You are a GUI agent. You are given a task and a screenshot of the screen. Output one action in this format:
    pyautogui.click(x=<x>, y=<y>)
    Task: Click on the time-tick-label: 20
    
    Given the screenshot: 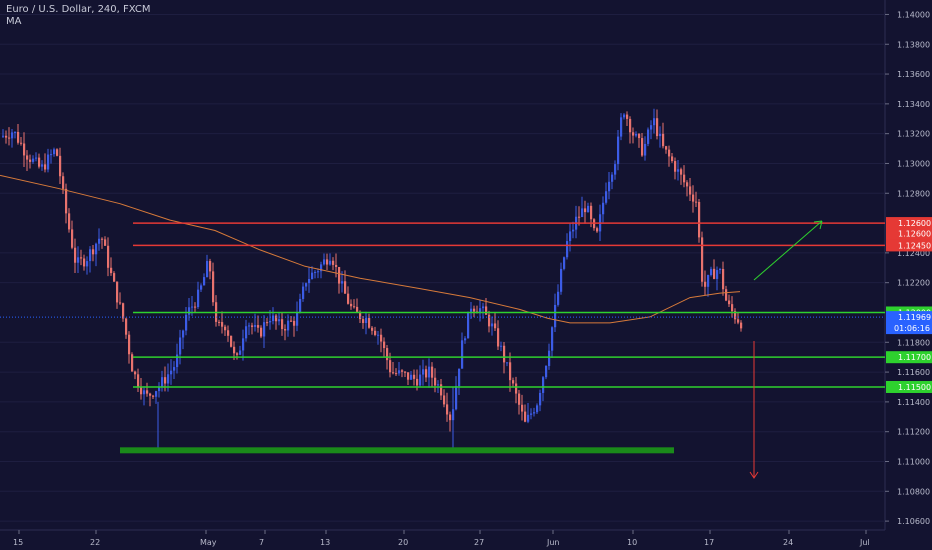 What is the action you would take?
    pyautogui.click(x=403, y=542)
    